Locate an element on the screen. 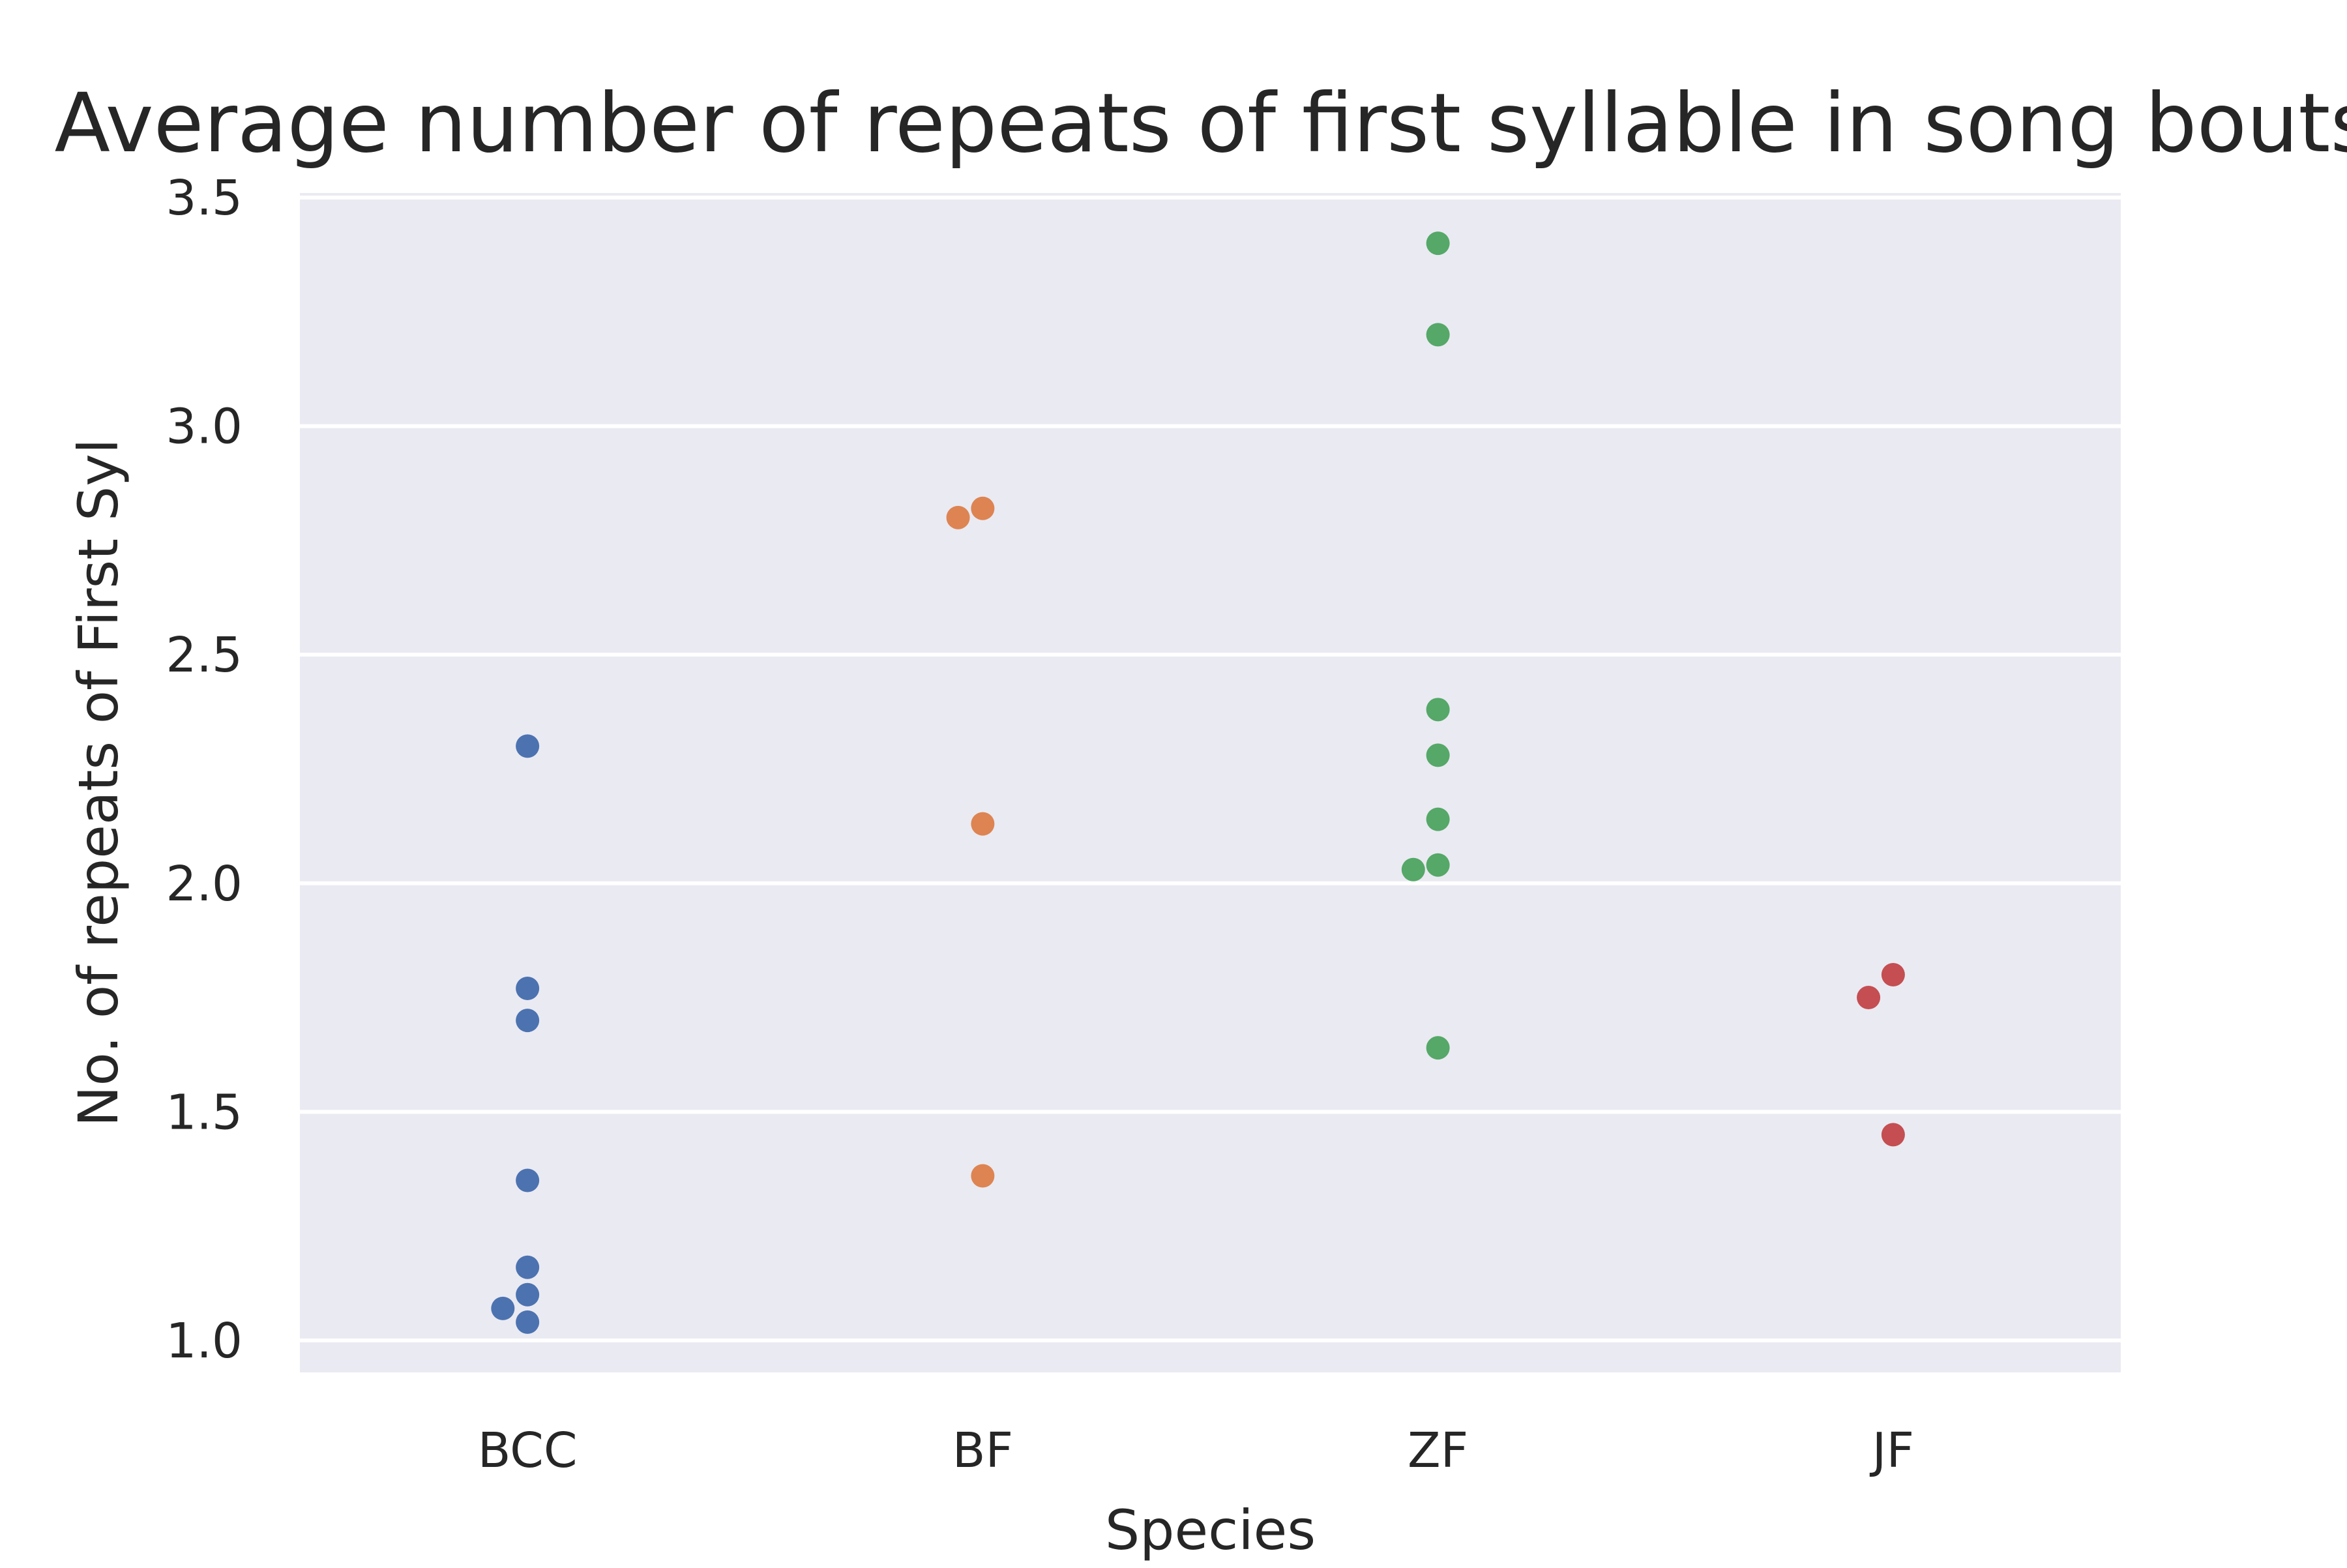 The width and height of the screenshot is (2347, 1568). x-tick-label: BCC is located at coordinates (528, 1451).